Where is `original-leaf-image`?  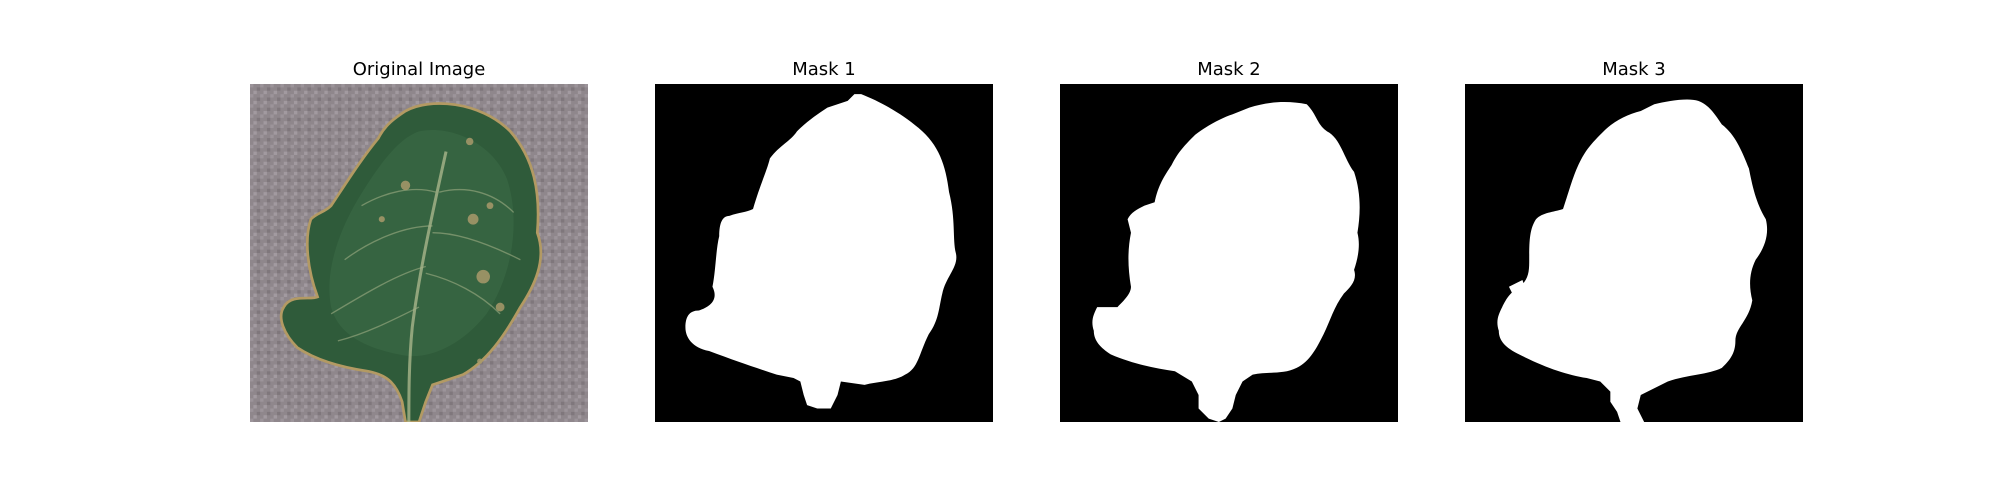 original-leaf-image is located at coordinates (419, 253).